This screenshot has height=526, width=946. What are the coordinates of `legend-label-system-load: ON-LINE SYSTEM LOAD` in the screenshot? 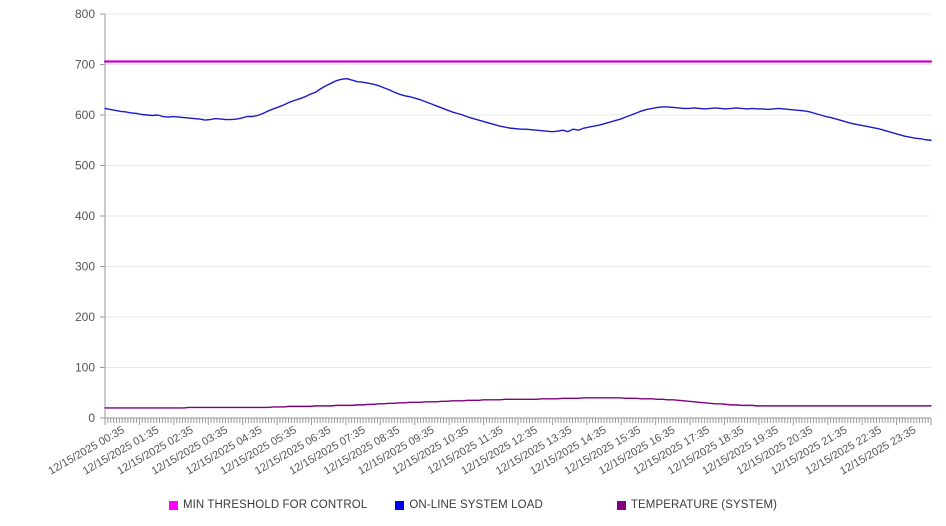 It's located at (476, 505).